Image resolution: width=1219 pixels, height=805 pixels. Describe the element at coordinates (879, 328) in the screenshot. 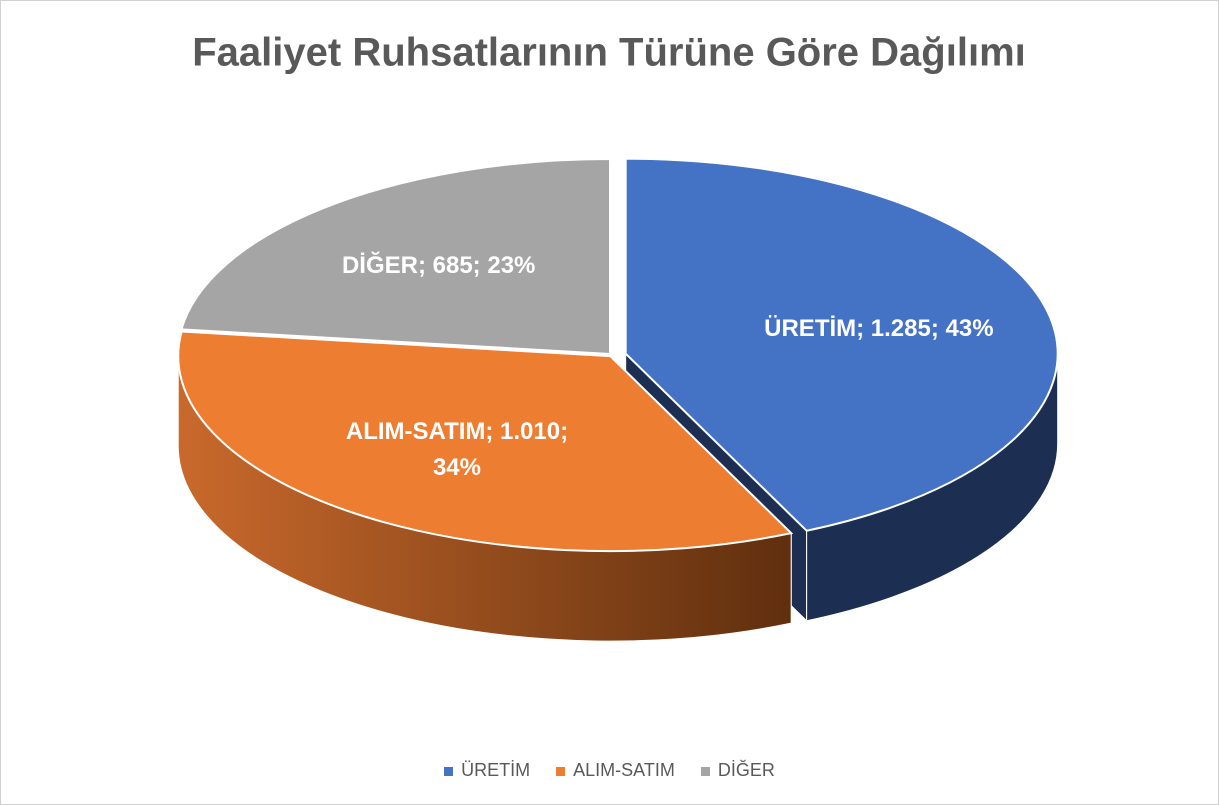

I see `data-label: ÜRETİM; 1.285; 43%` at that location.